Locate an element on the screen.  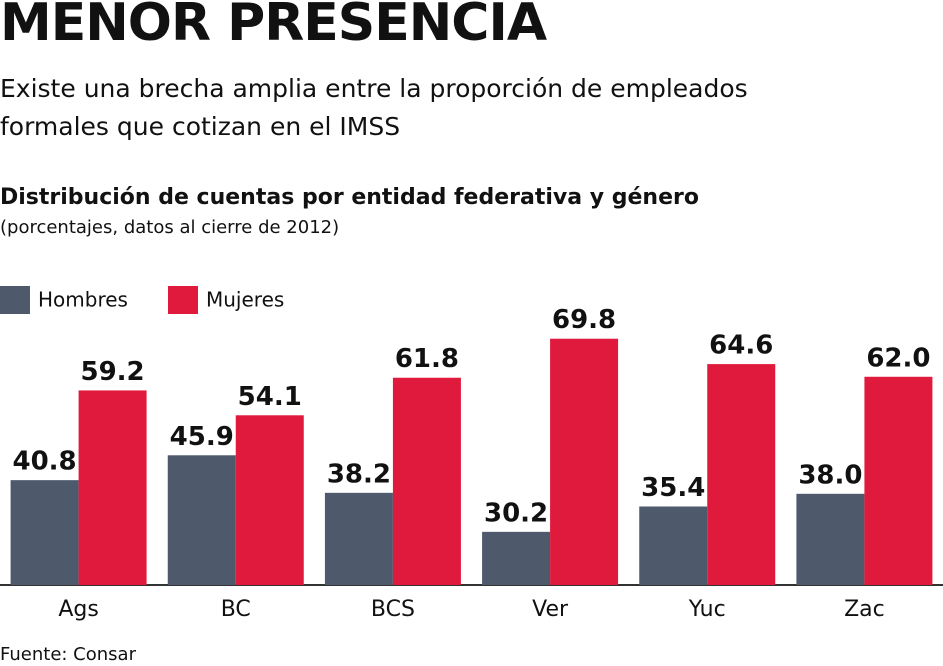
x-tick-label: Ags is located at coordinates (78, 609).